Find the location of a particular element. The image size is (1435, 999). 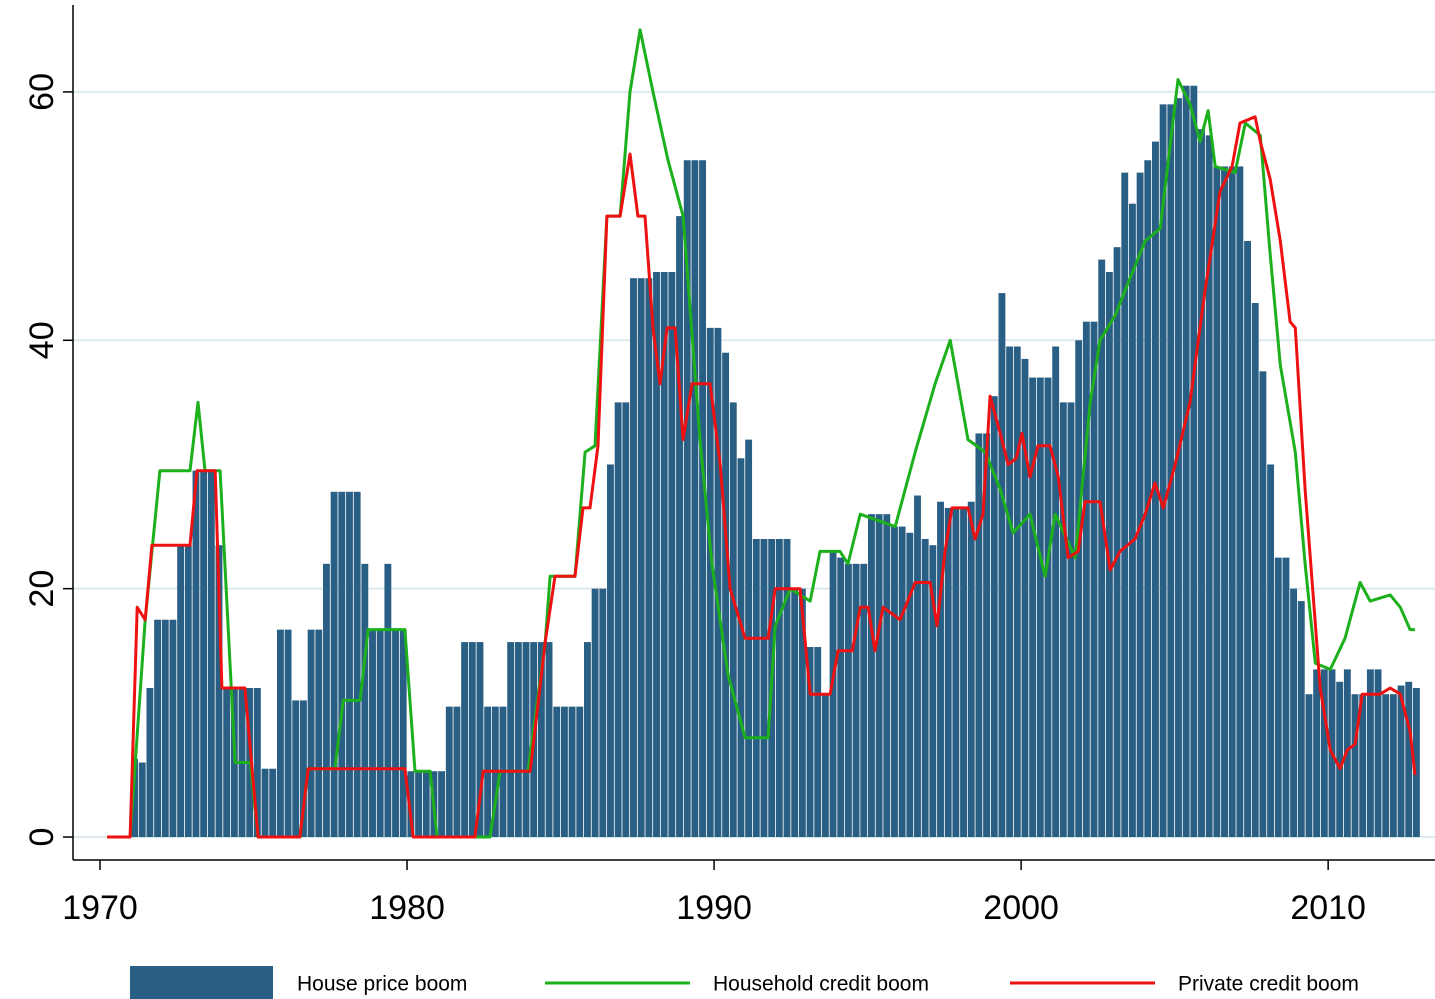

x-tick-label: 1970 is located at coordinates (100, 908).